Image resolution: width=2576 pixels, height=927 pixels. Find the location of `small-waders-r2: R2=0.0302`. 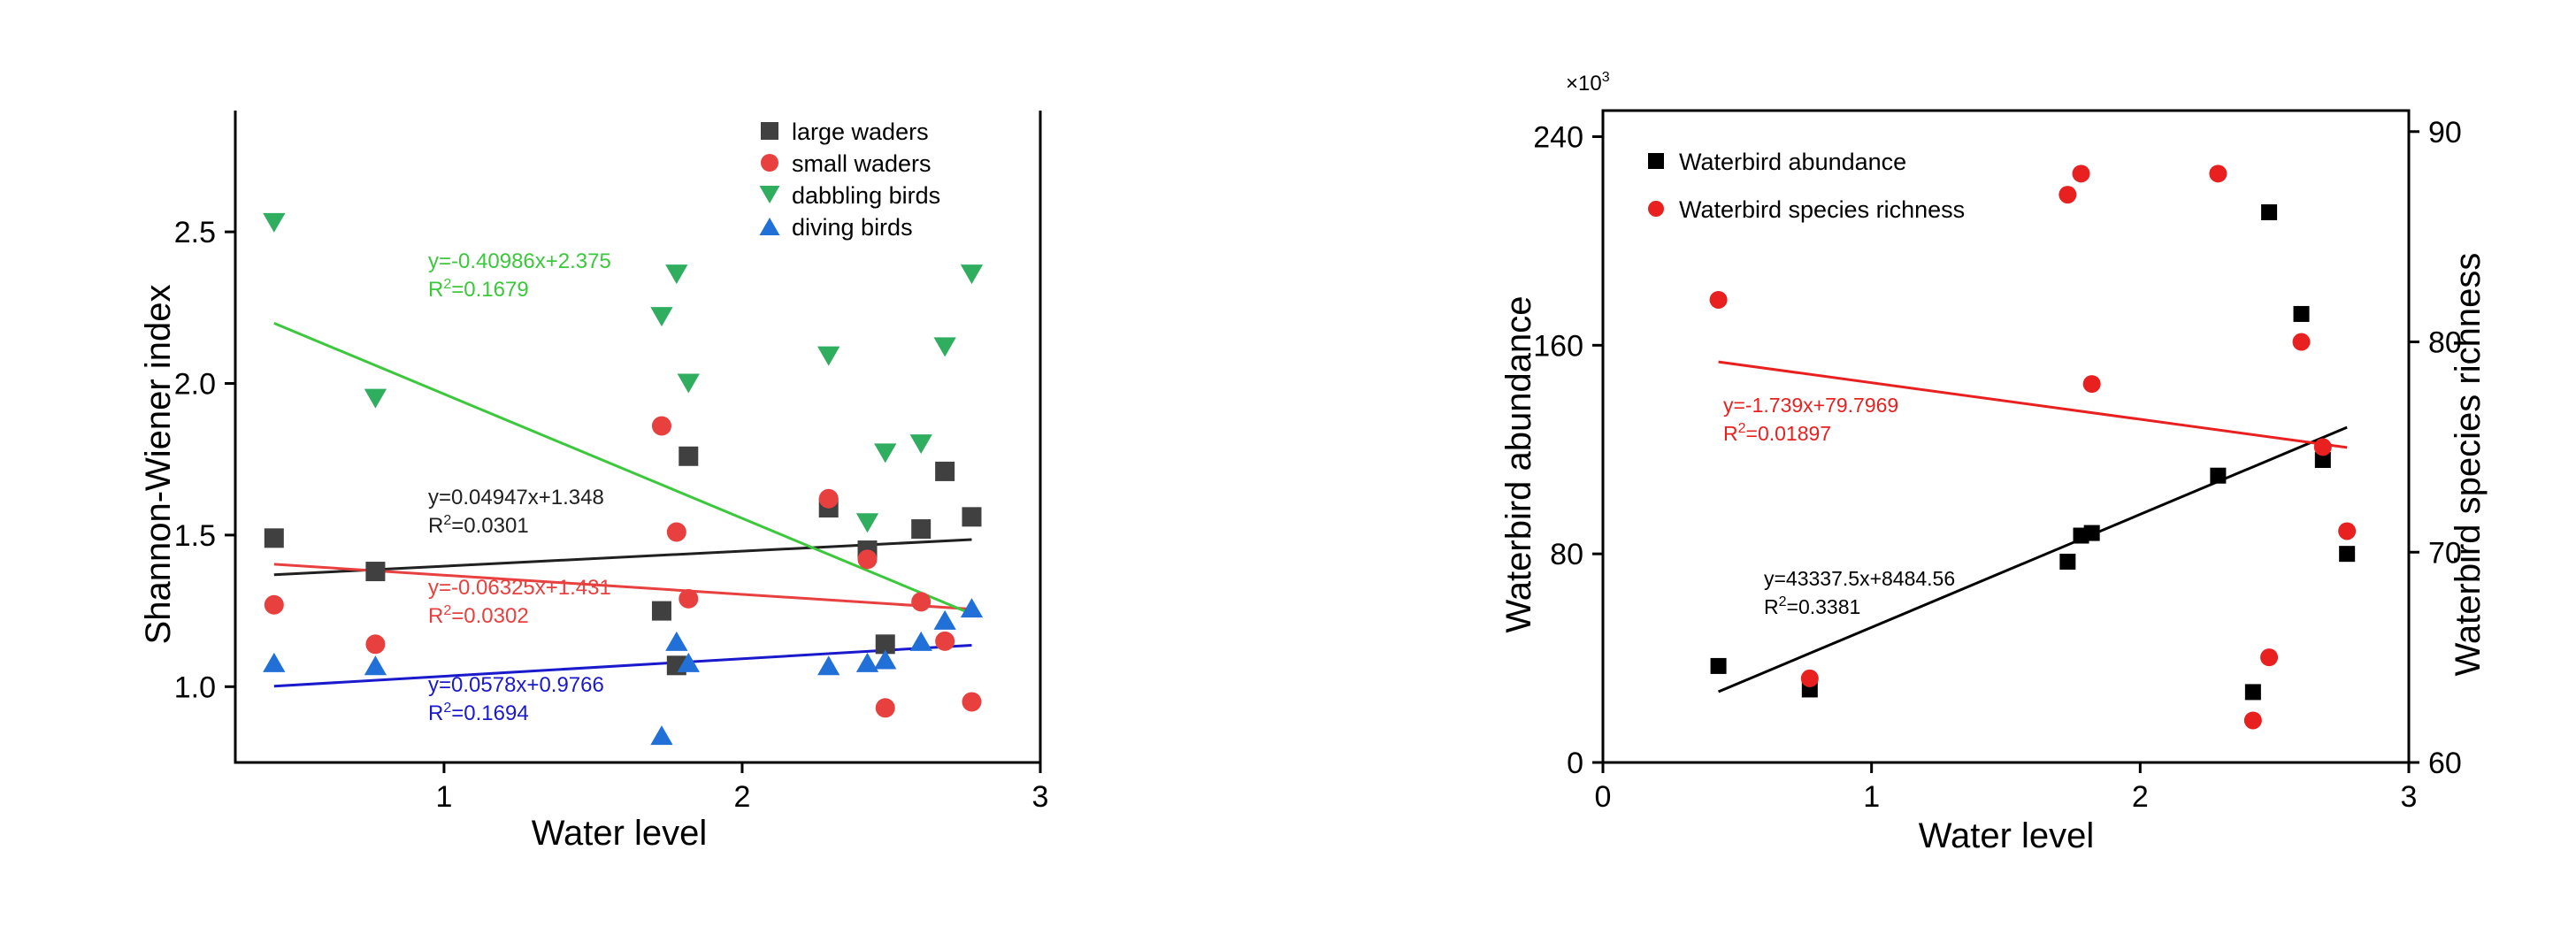

small-waders-r2: R2=0.0302 is located at coordinates (478, 615).